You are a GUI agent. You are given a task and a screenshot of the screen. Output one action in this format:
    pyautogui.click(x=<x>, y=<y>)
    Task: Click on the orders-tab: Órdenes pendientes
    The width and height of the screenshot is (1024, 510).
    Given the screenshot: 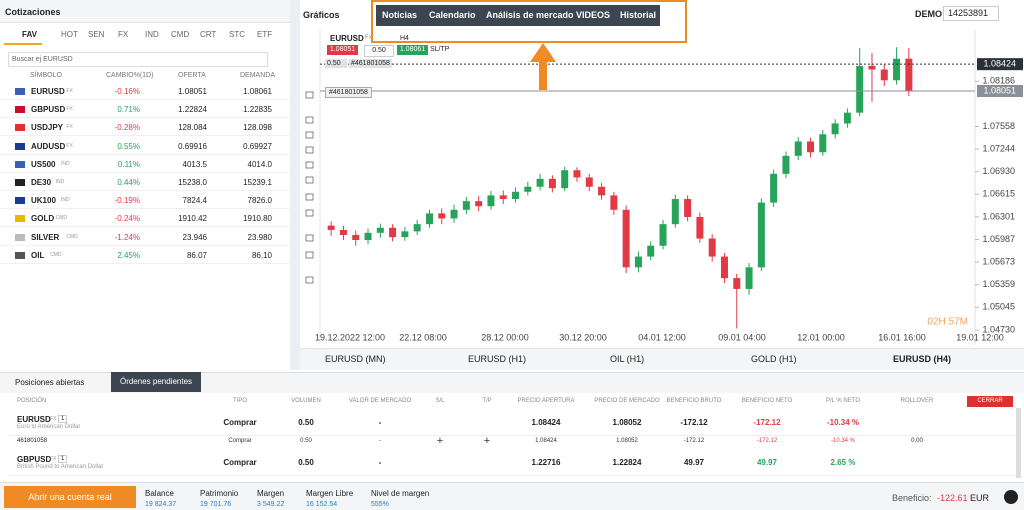 What is the action you would take?
    pyautogui.click(x=156, y=382)
    